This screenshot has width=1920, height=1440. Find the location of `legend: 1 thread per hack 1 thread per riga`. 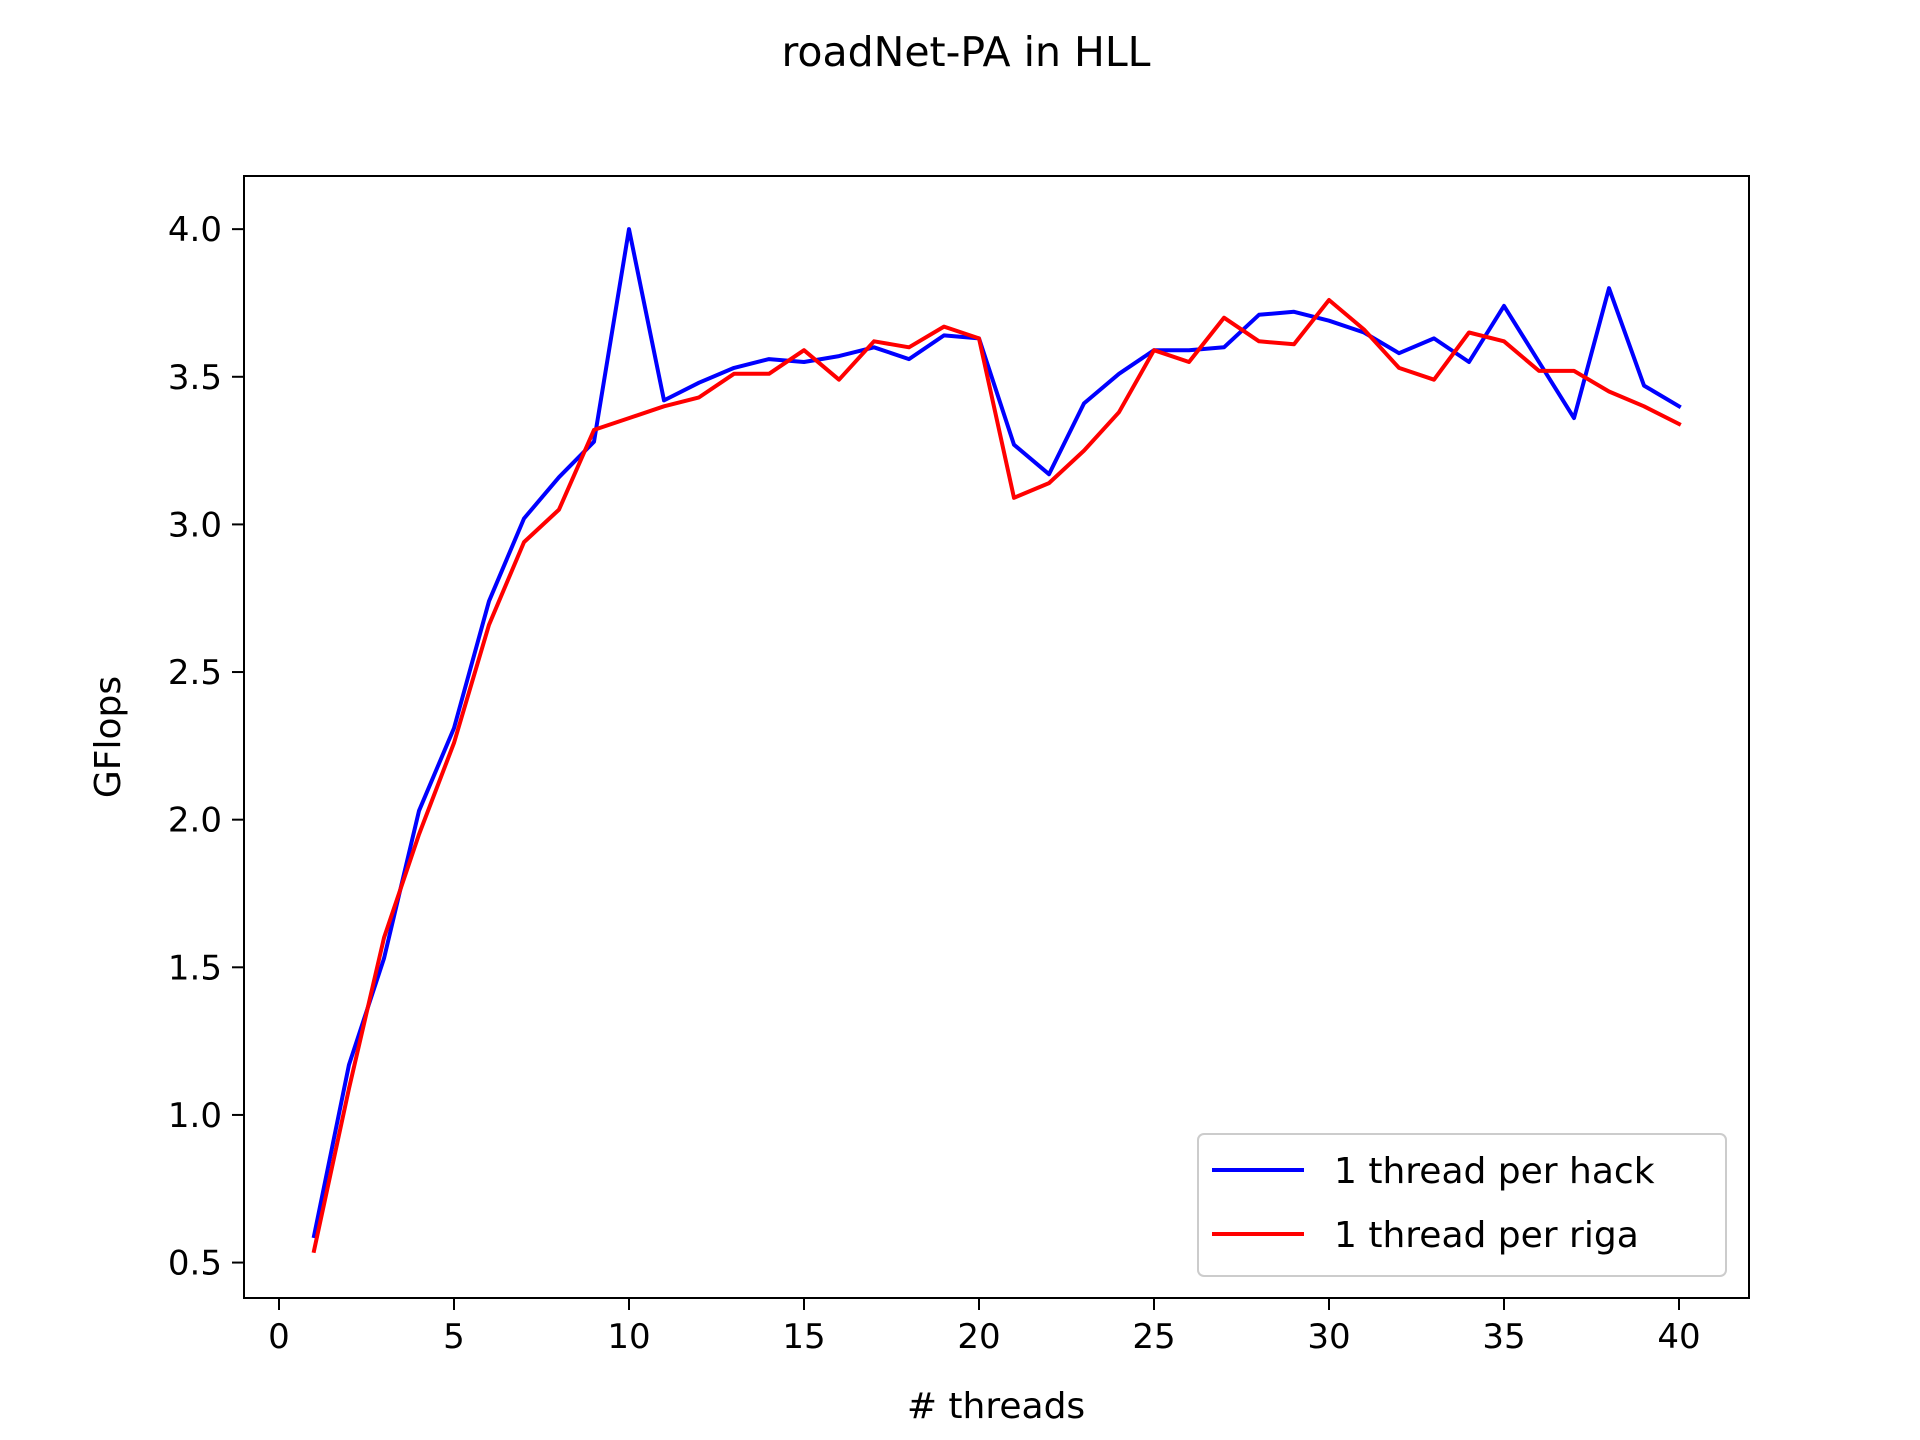

legend: 1 thread per hack 1 thread per riga is located at coordinates (1462, 1205).